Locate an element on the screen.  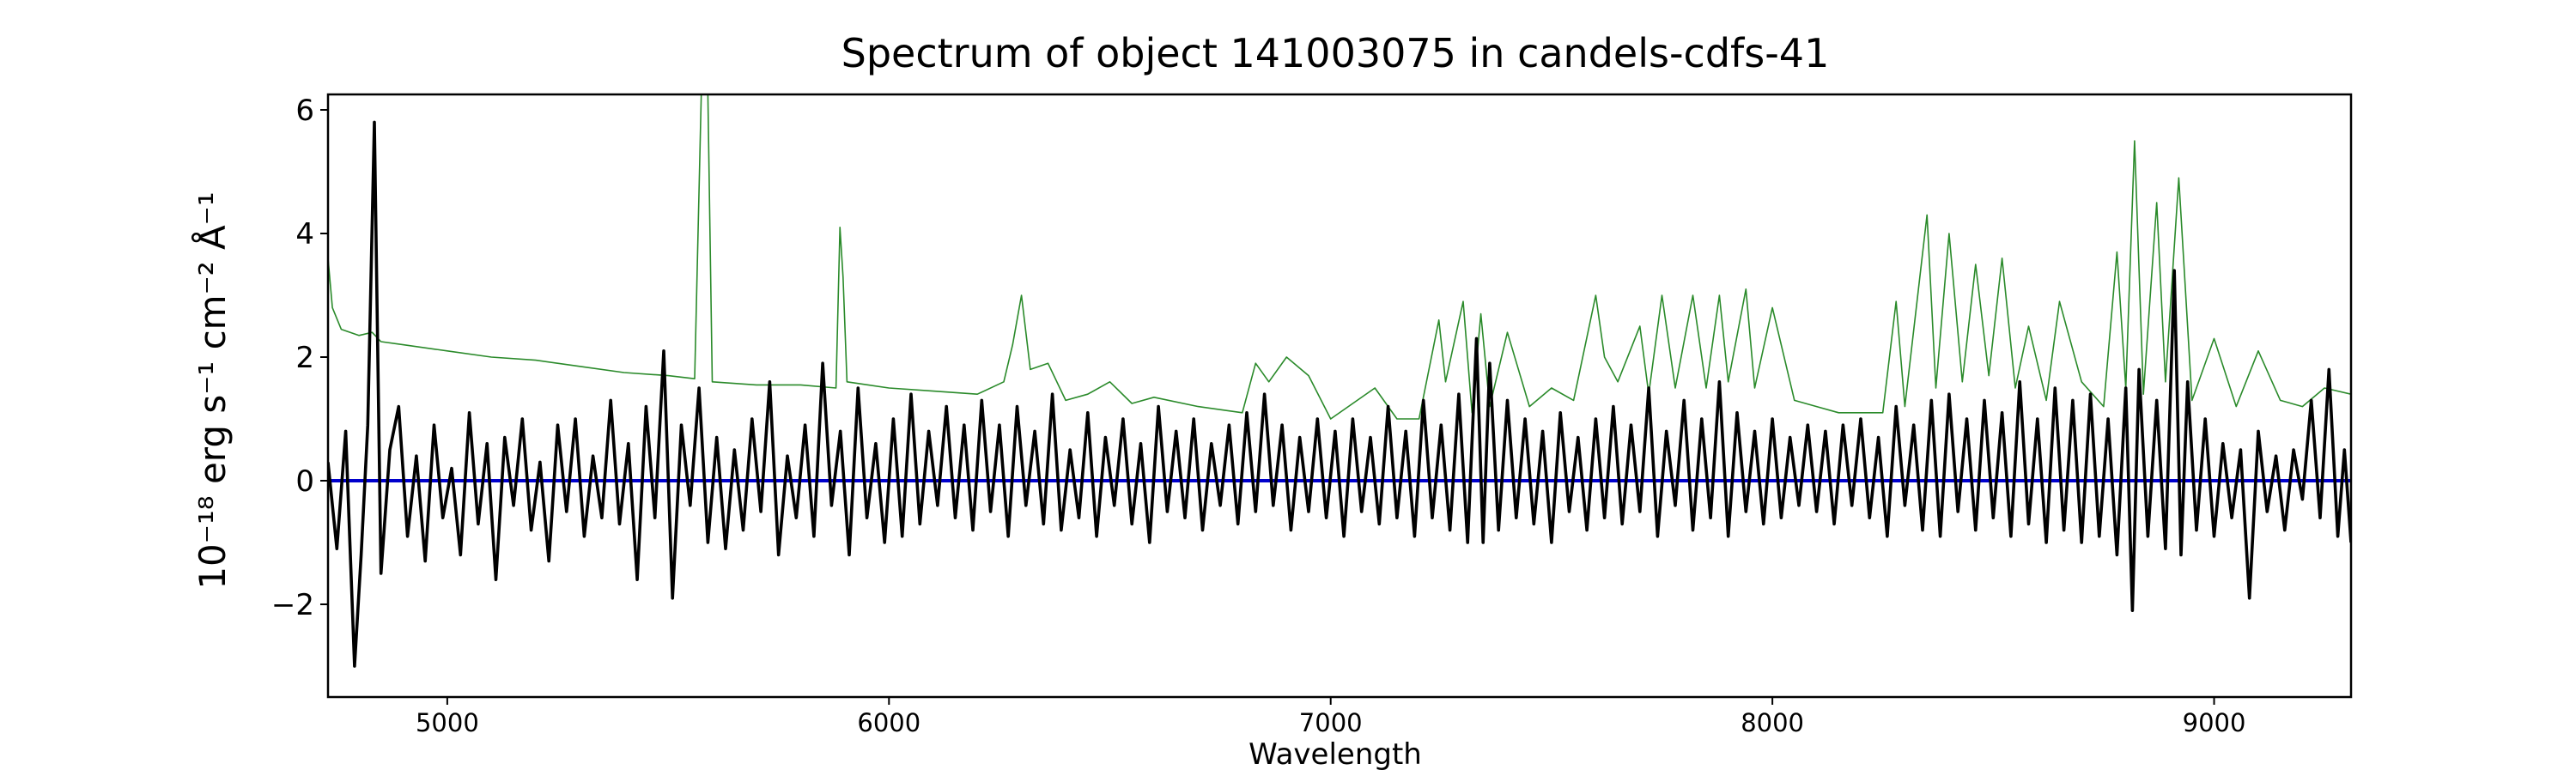
y-tick-label: 2 is located at coordinates (304, 358).